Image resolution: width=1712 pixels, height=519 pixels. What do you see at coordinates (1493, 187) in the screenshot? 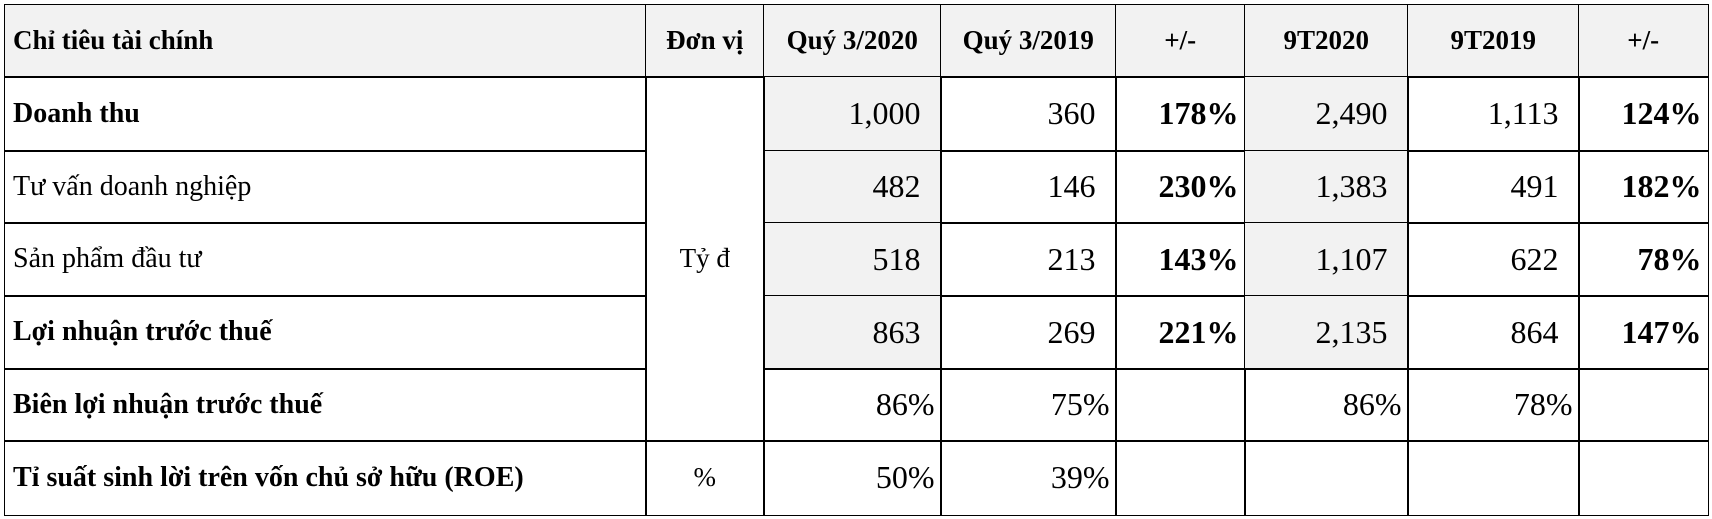
I see `value-cell: 491` at bounding box center [1493, 187].